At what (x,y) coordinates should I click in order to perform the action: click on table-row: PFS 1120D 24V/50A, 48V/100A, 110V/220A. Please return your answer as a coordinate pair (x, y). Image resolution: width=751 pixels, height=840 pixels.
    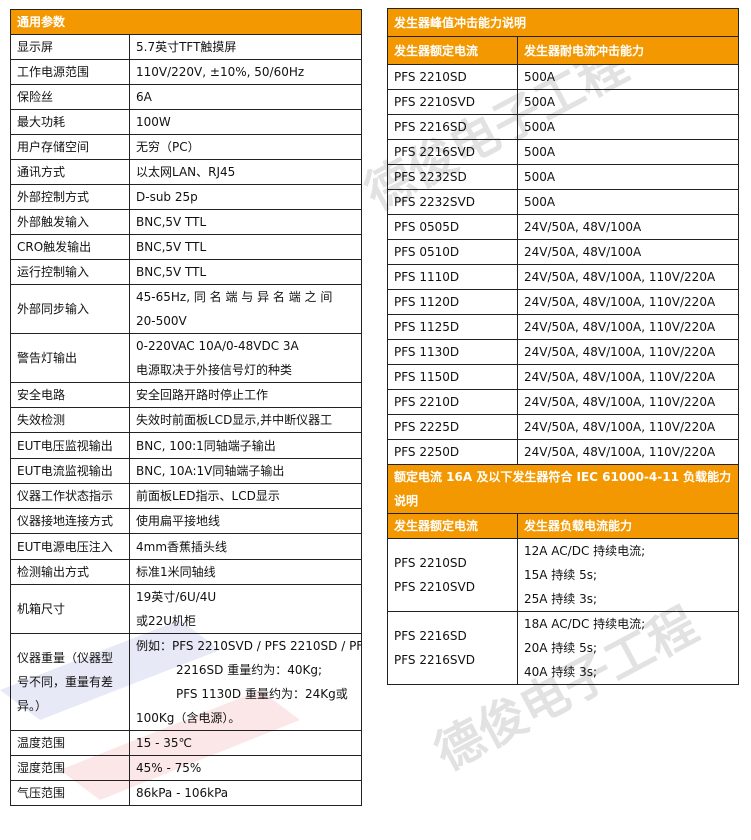
    Looking at the image, I should click on (563, 302).